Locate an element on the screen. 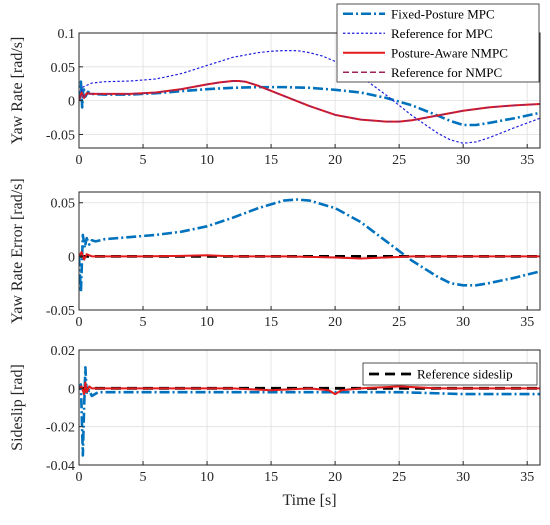  legend-entry-label: Reference for MPC is located at coordinates (442, 33).